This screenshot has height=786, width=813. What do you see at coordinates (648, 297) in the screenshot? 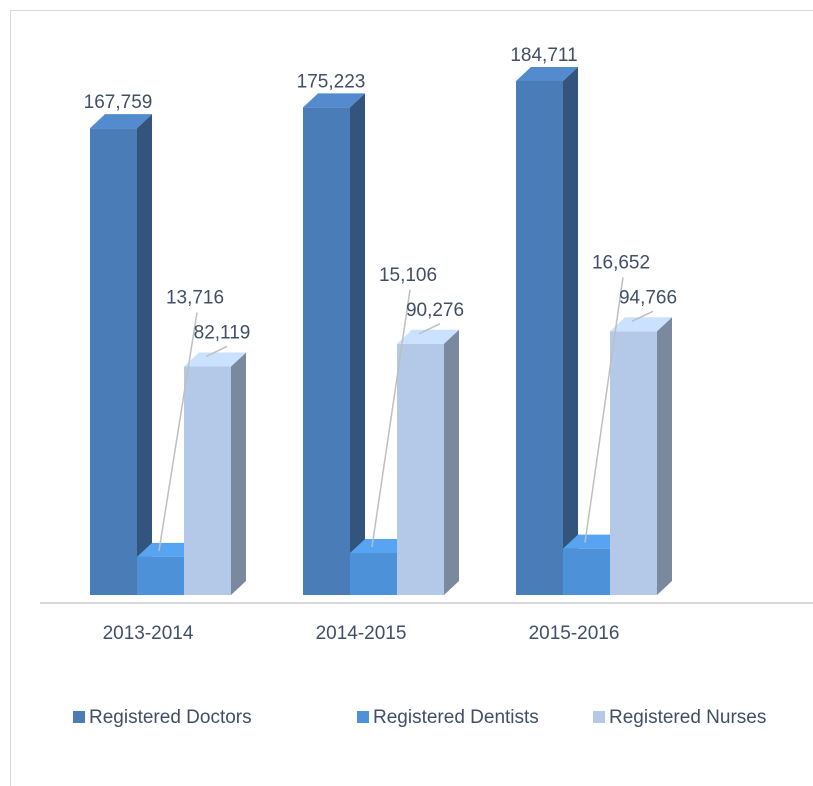
I see `data-label: 94,766` at bounding box center [648, 297].